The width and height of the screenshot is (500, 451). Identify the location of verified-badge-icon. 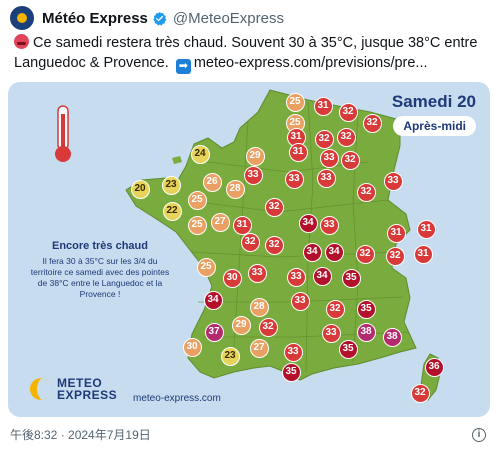
(160, 18).